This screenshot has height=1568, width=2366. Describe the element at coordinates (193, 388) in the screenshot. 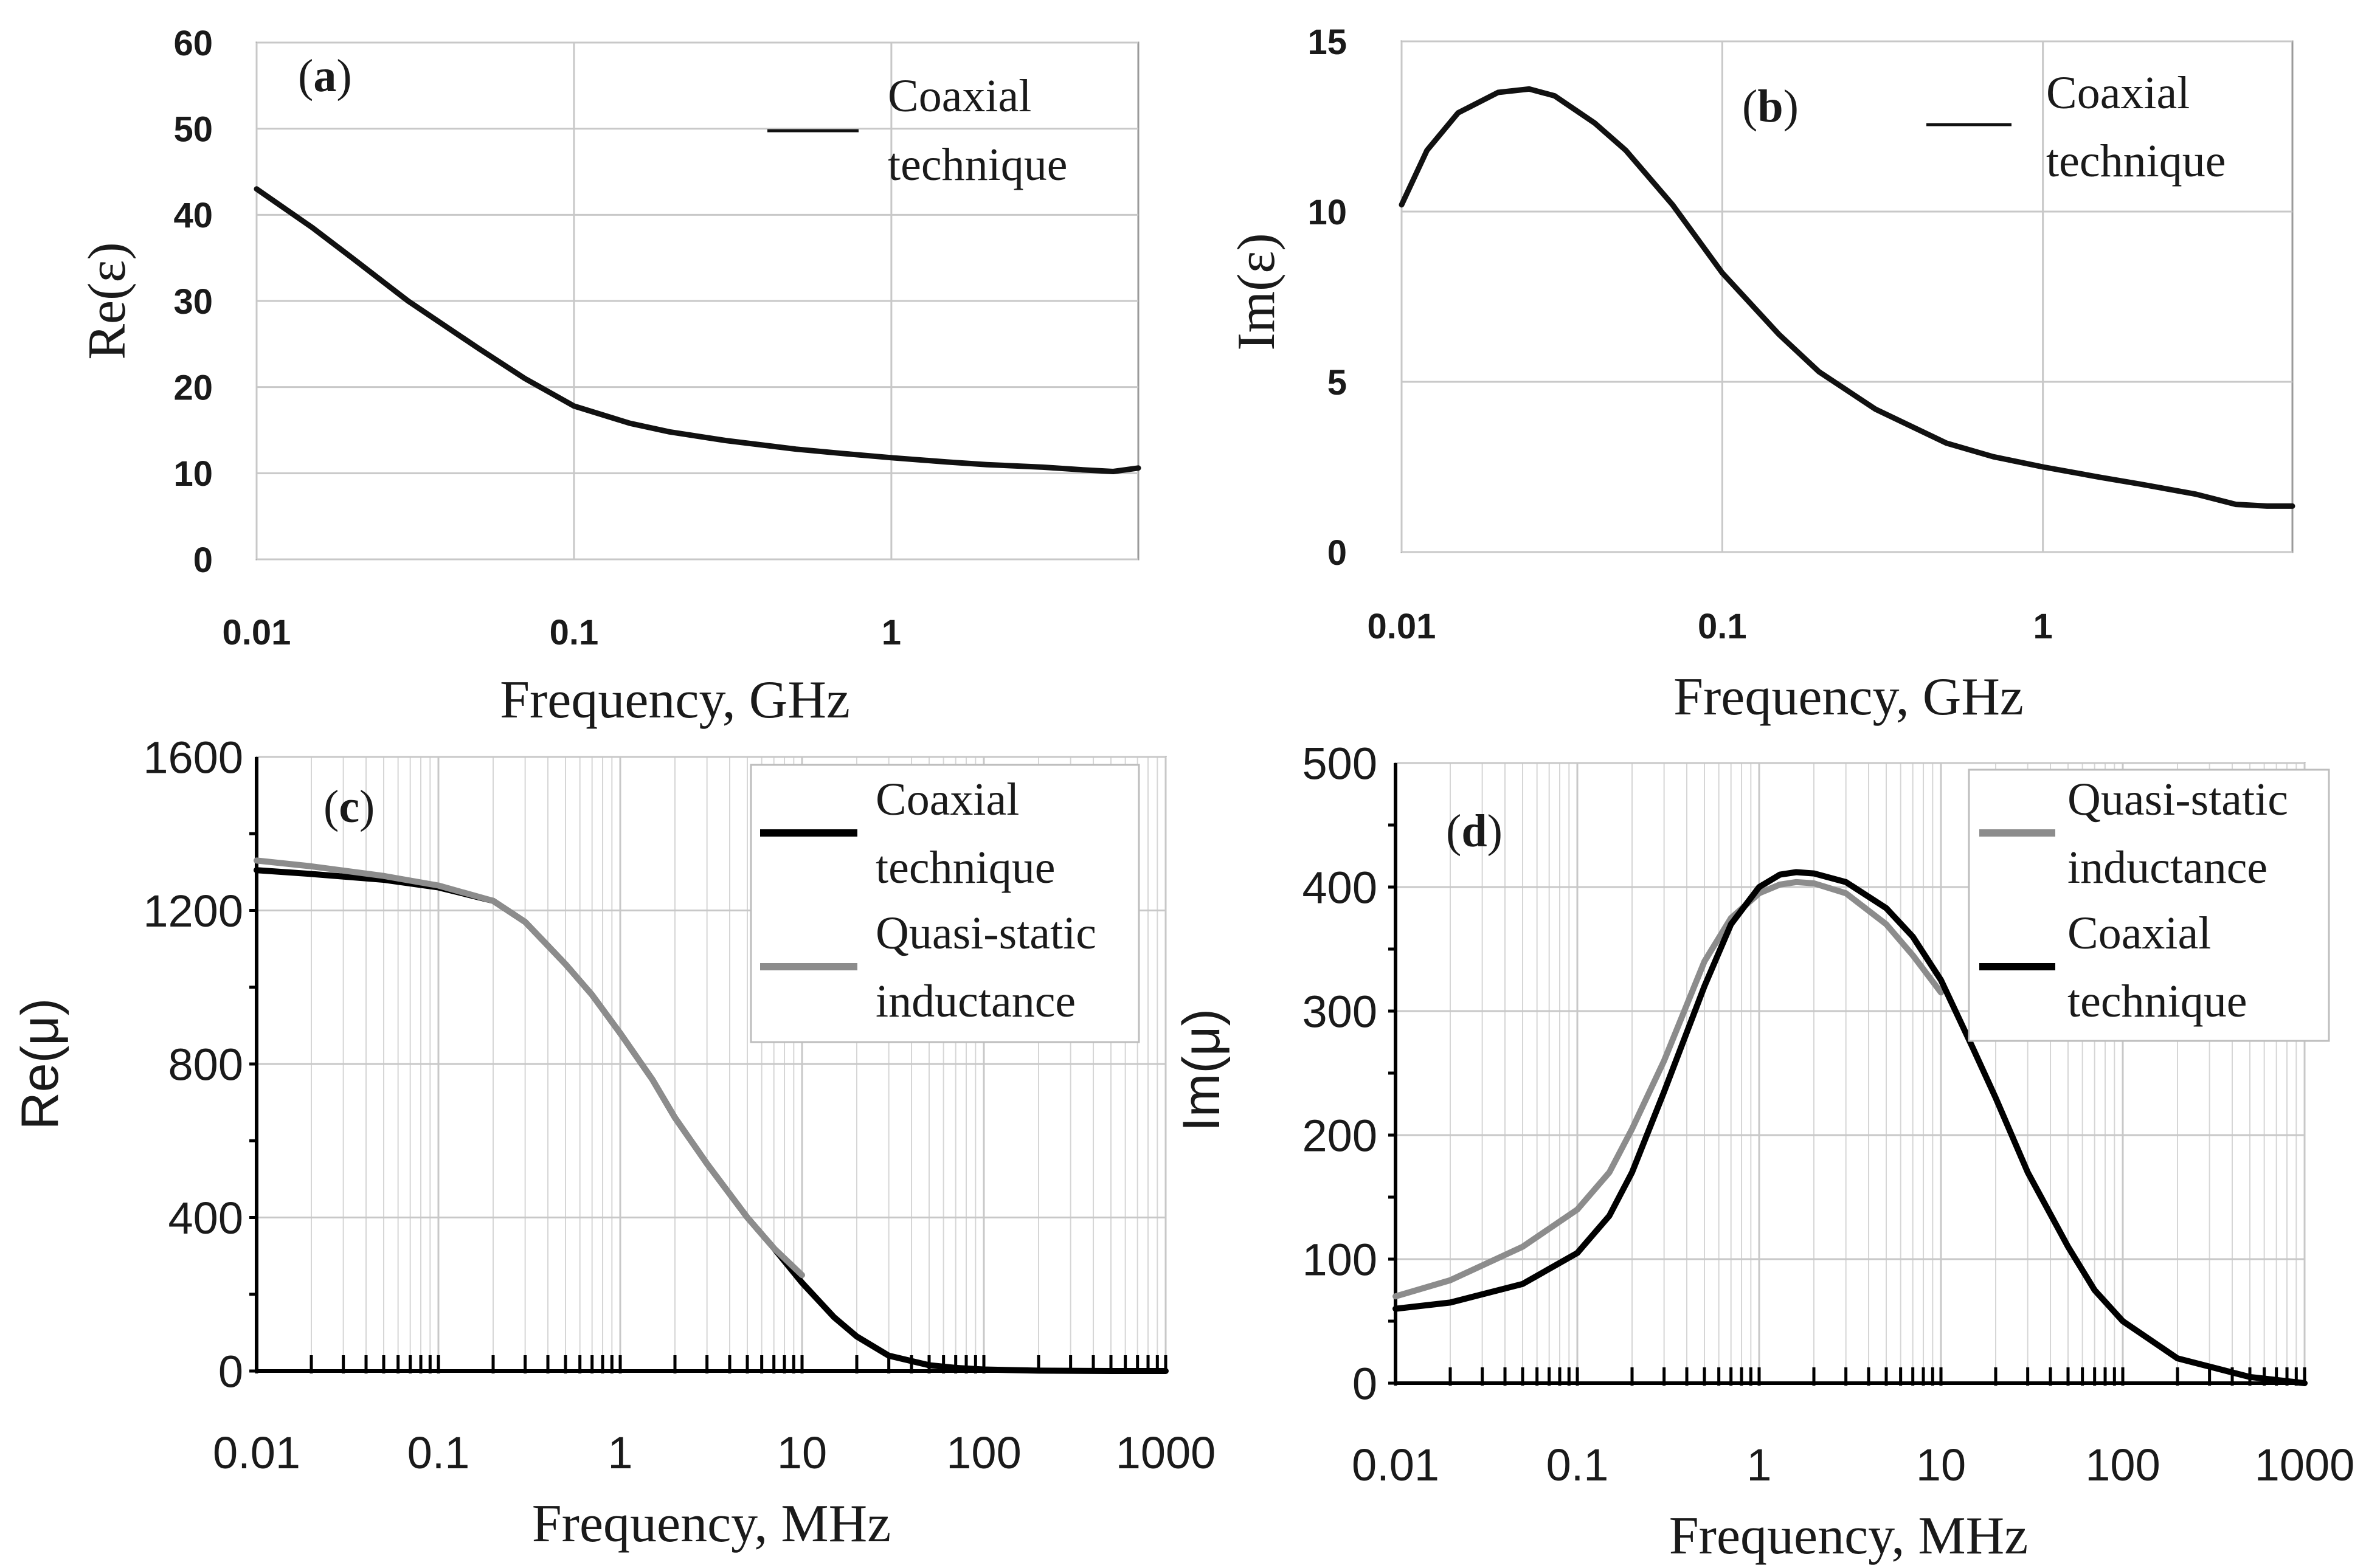

I see `y-tick-label: 20` at that location.